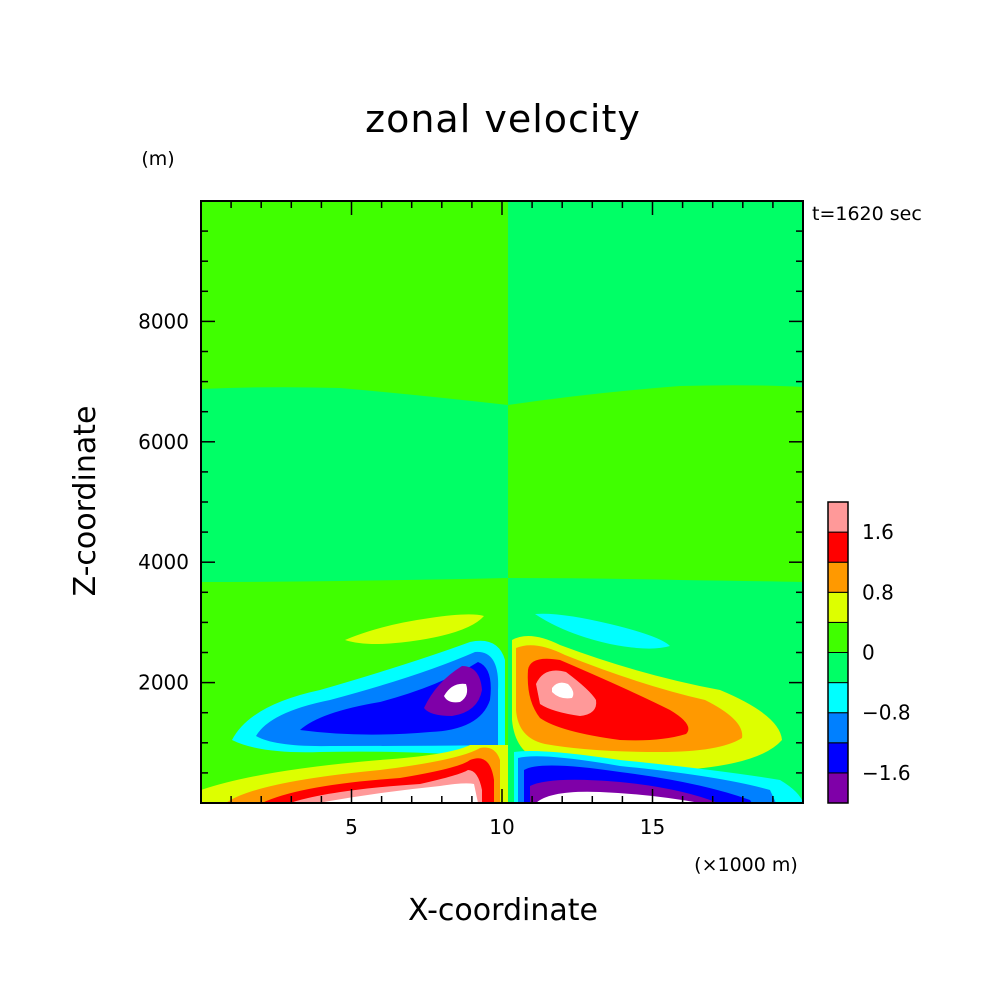 This screenshot has width=1004, height=1004. I want to click on colorbar: −1.6 −0.8 0 0.8 1.6, so click(869, 652).